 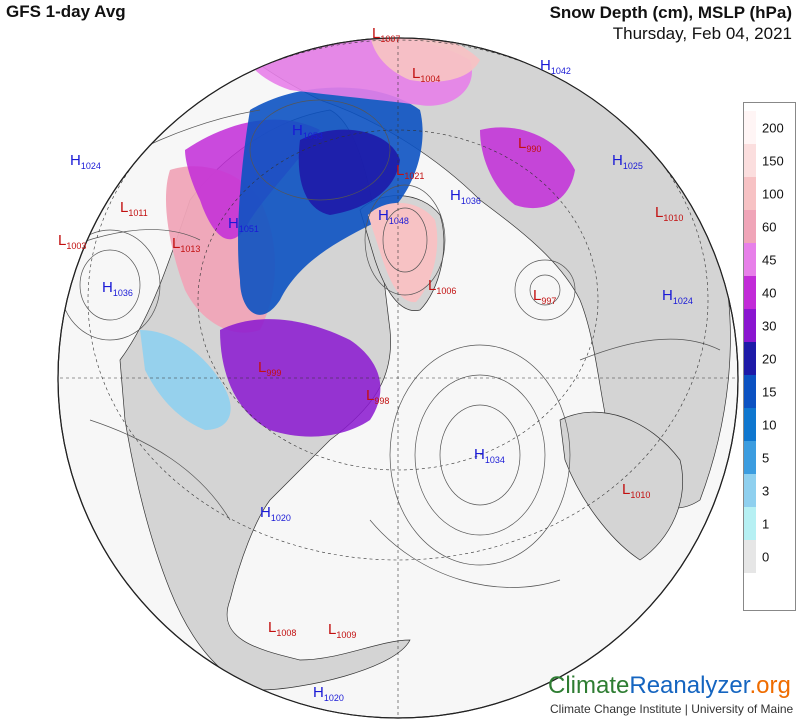 What do you see at coordinates (769, 259) in the screenshot?
I see `legend-label: 45` at bounding box center [769, 259].